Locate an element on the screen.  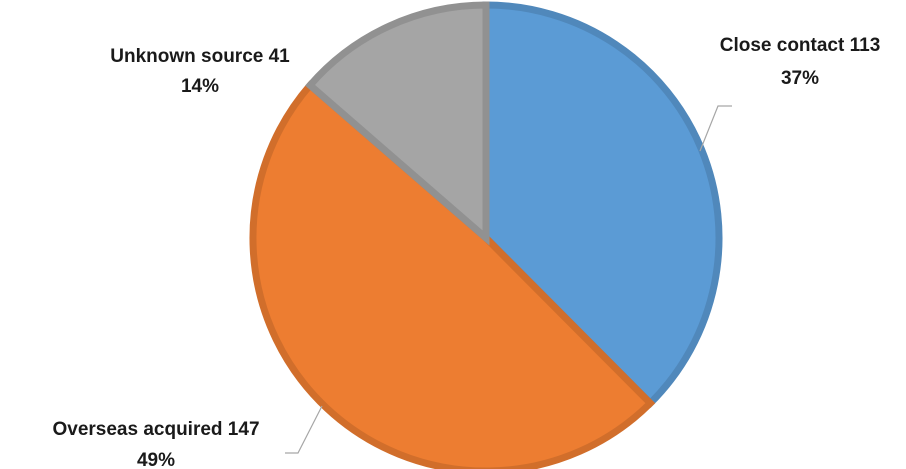
leader-line-close-contact is located at coordinates (715, 128).